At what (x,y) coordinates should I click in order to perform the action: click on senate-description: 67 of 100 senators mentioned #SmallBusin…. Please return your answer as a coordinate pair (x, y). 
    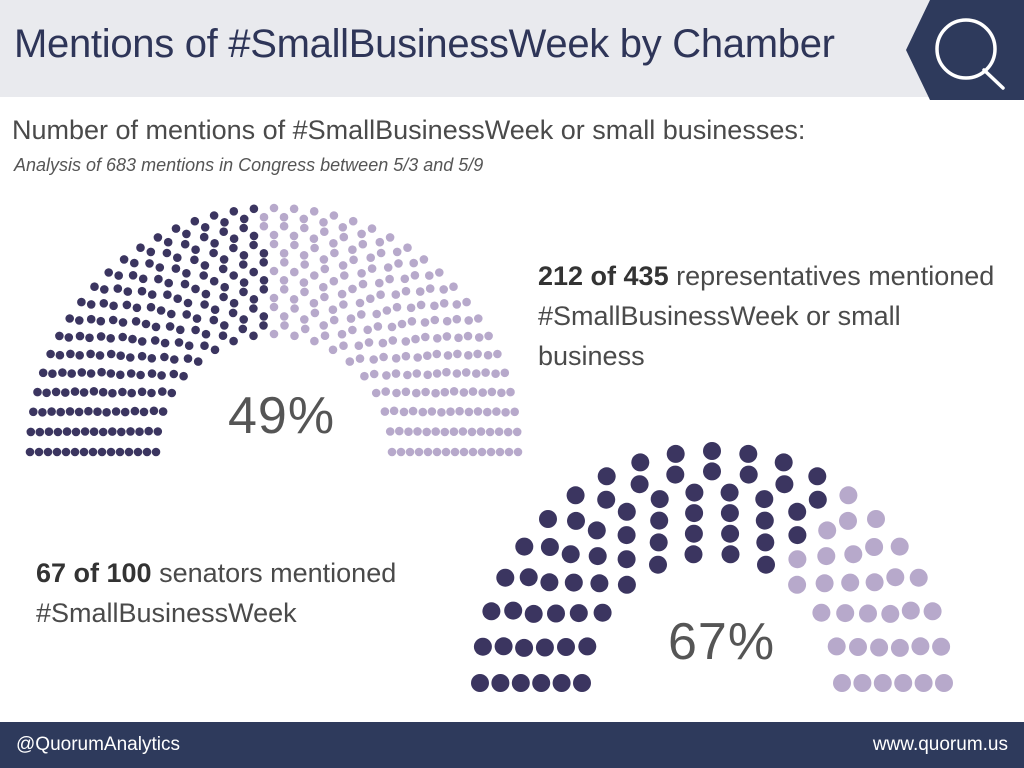
    Looking at the image, I should click on (266, 593).